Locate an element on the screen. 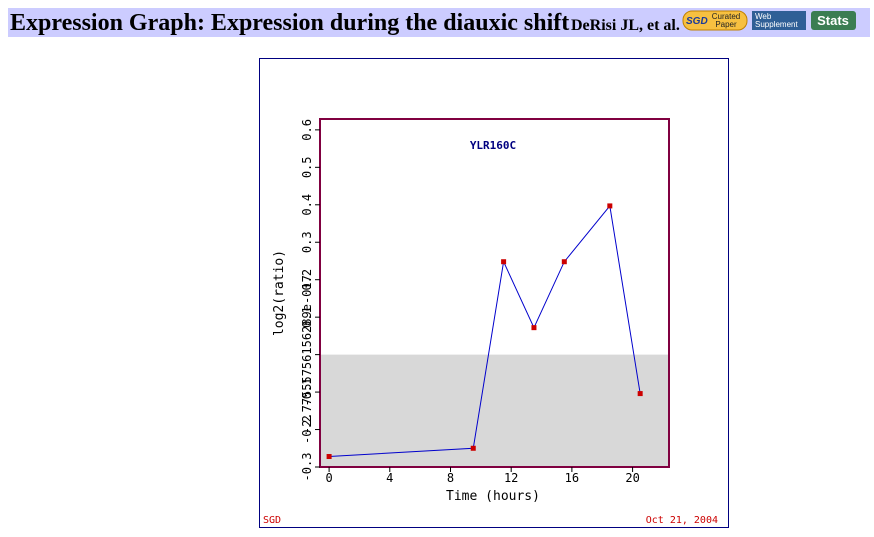 Image resolution: width=874 pixels, height=537 pixels. citation: DeRisi JL, et al. is located at coordinates (625, 25).